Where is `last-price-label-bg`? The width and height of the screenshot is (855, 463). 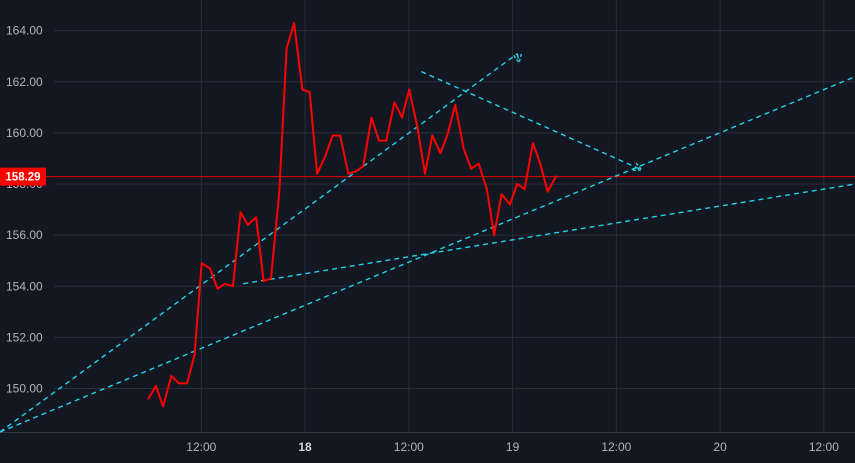
last-price-label-bg is located at coordinates (23, 176).